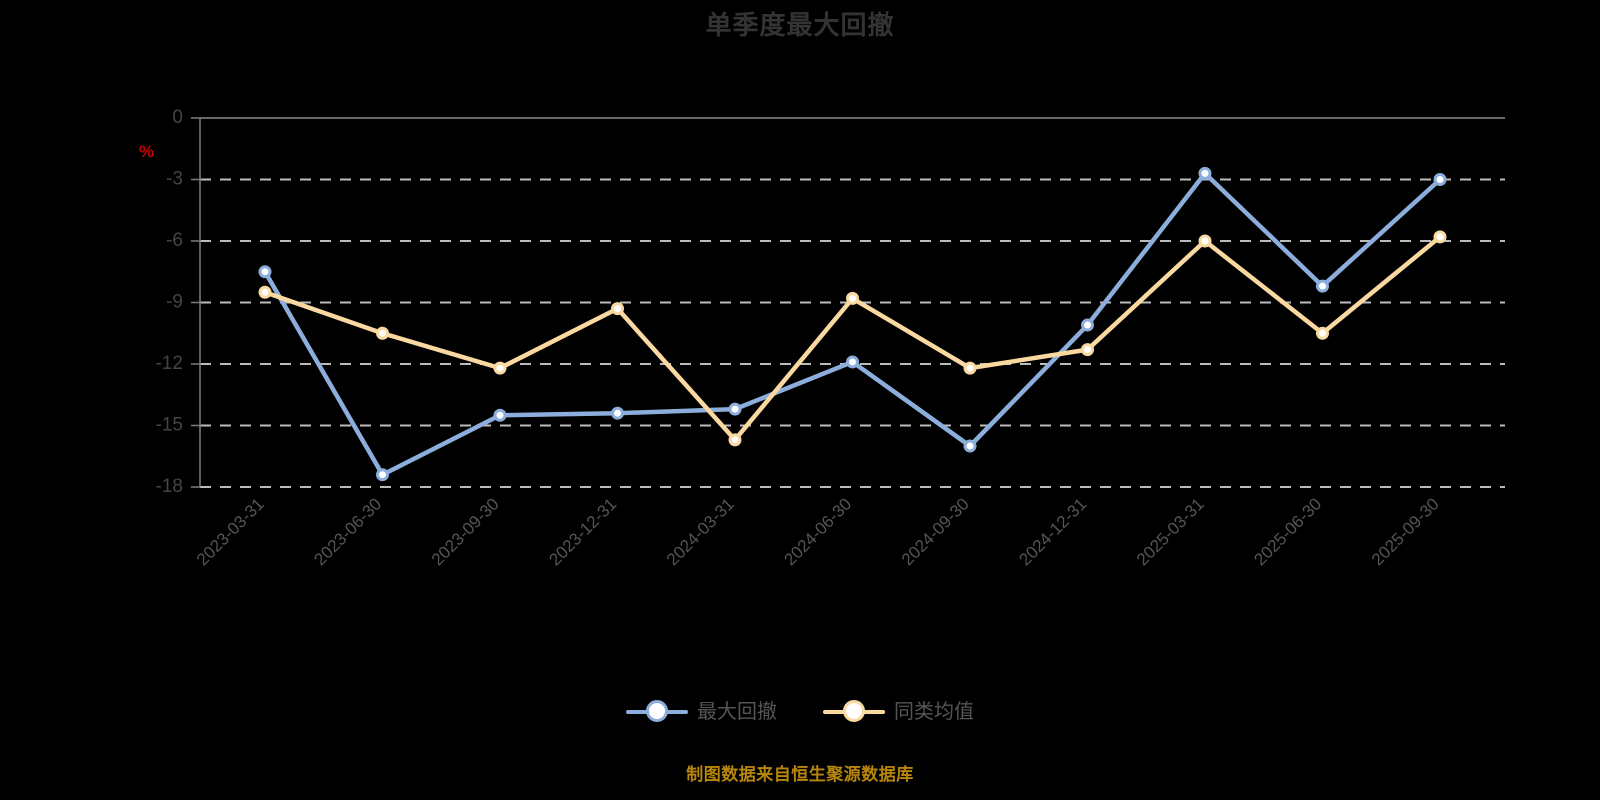  Describe the element at coordinates (174, 302) in the screenshot. I see `y-tick-label: -9` at that location.